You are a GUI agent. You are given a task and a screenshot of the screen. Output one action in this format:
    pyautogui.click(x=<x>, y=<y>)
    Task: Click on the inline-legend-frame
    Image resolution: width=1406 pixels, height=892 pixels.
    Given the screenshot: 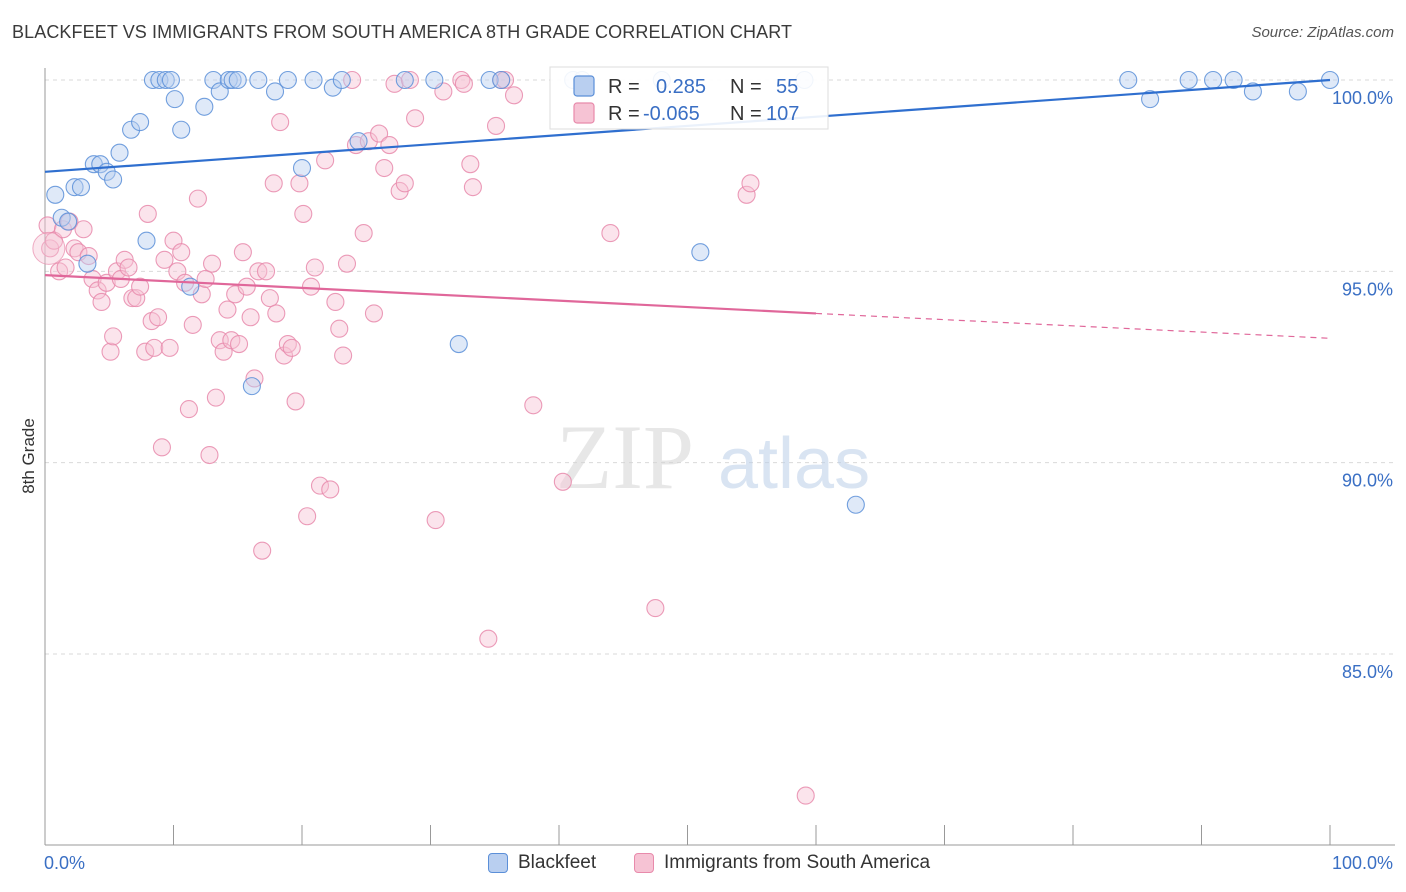 What is the action you would take?
    pyautogui.click(x=689, y=98)
    